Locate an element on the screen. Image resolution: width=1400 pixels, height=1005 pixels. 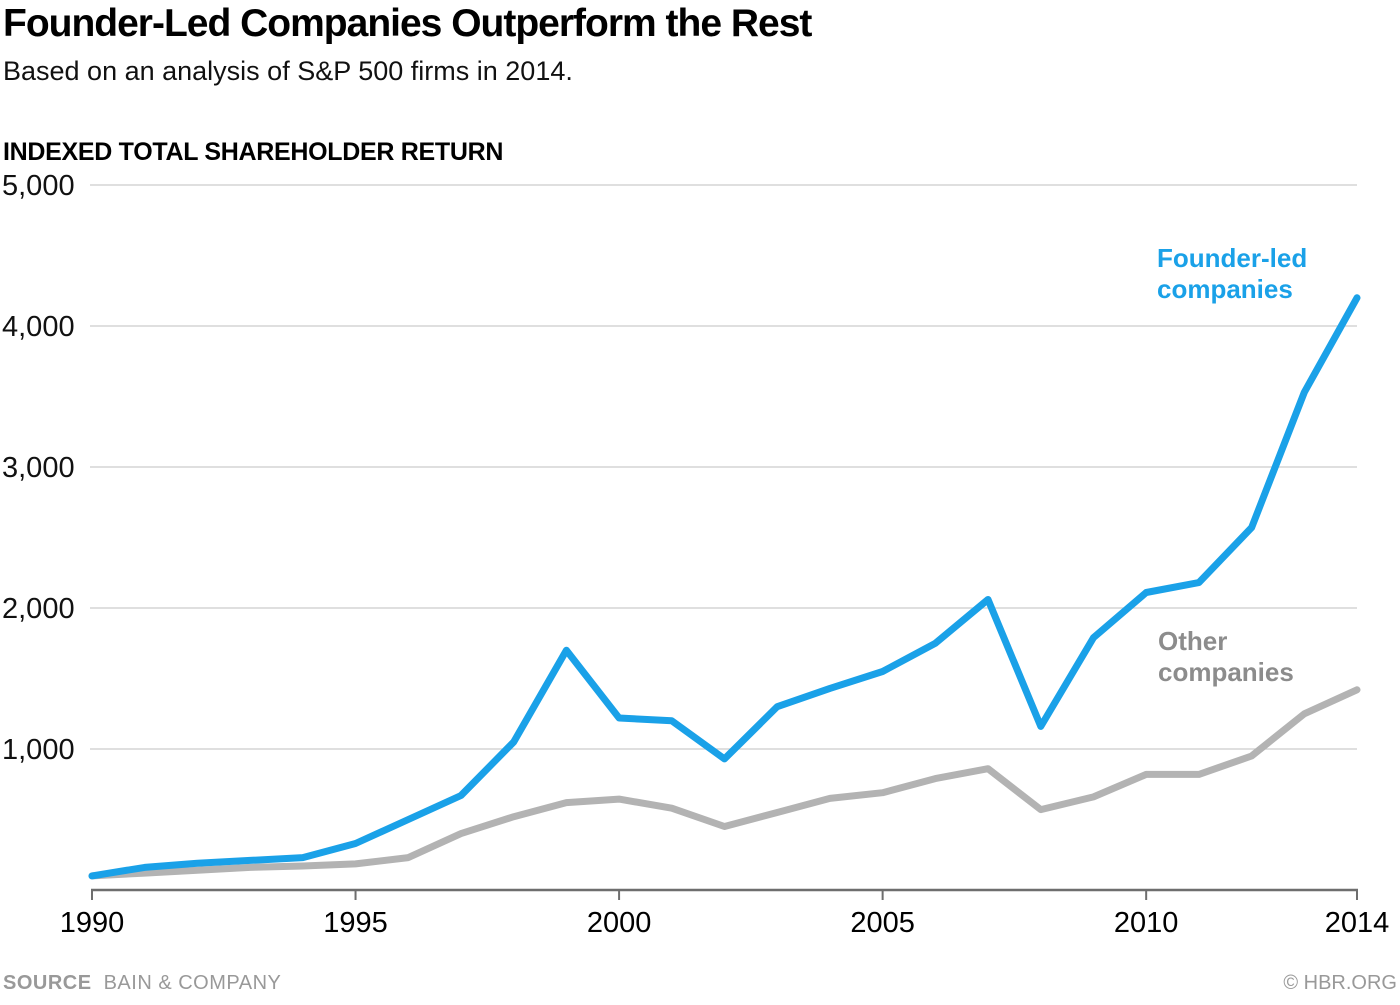
y-tick-label: 1,000 is located at coordinates (38, 750).